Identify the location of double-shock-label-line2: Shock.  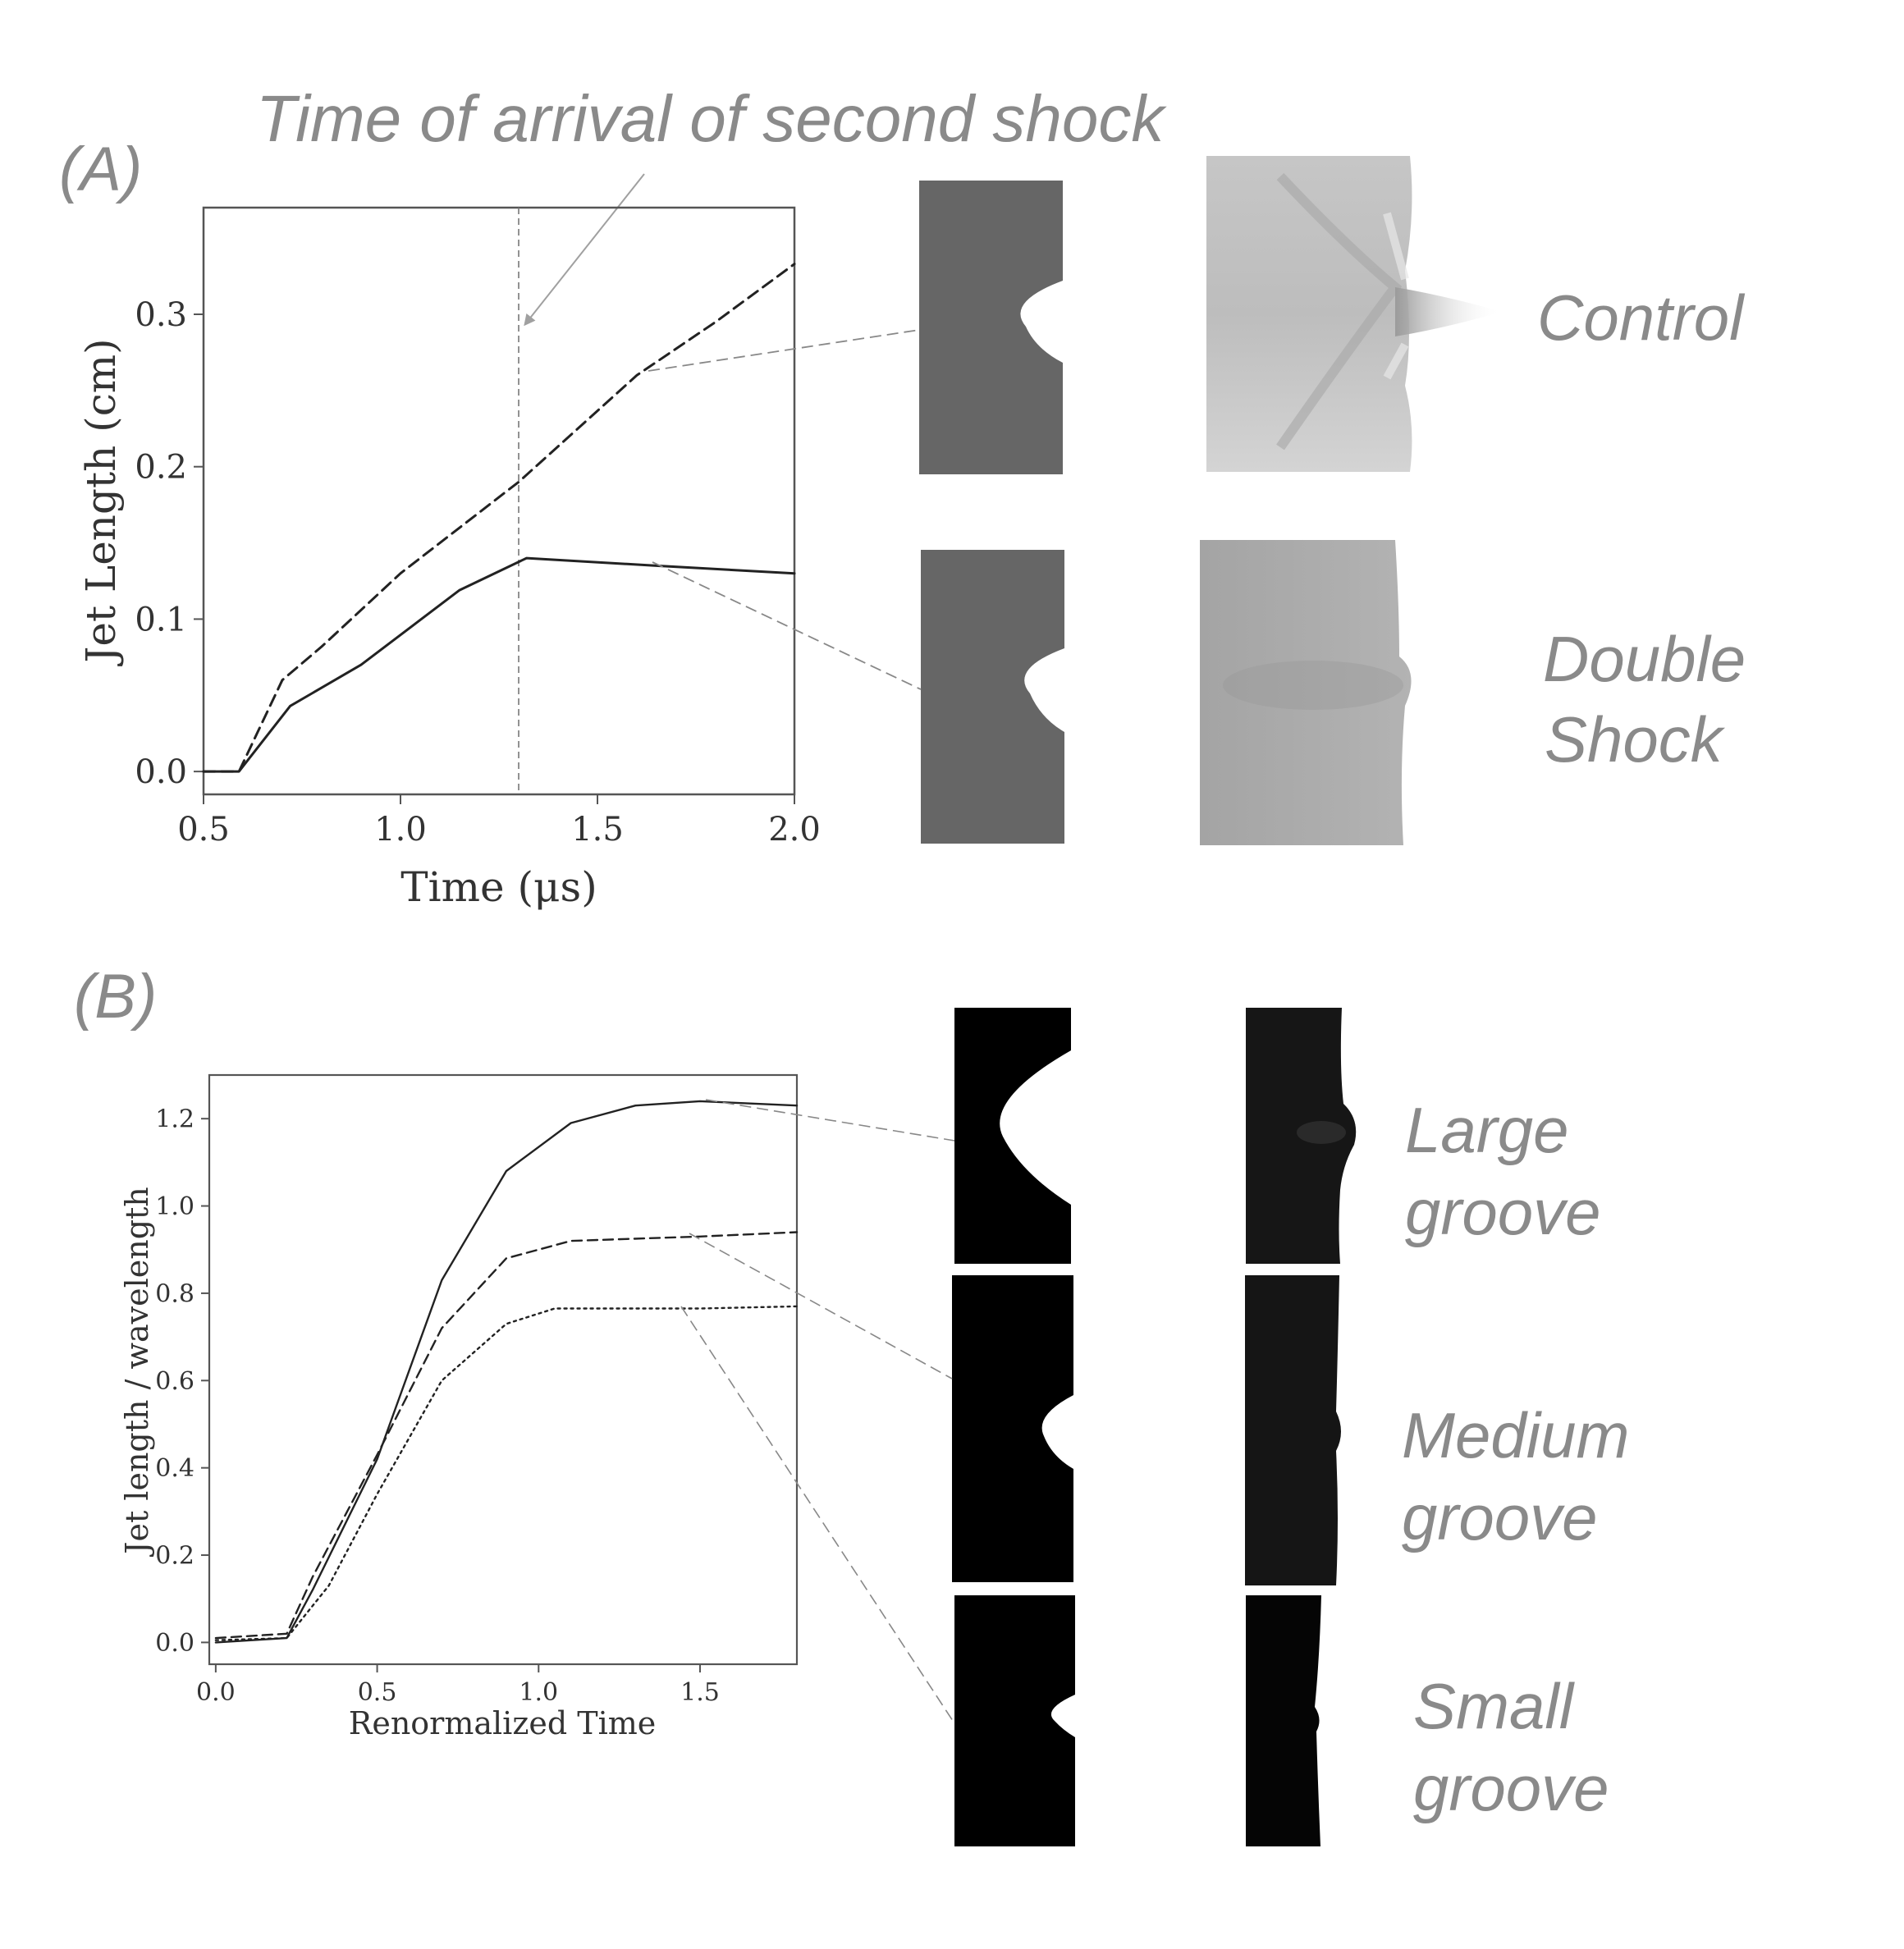
(1635, 739).